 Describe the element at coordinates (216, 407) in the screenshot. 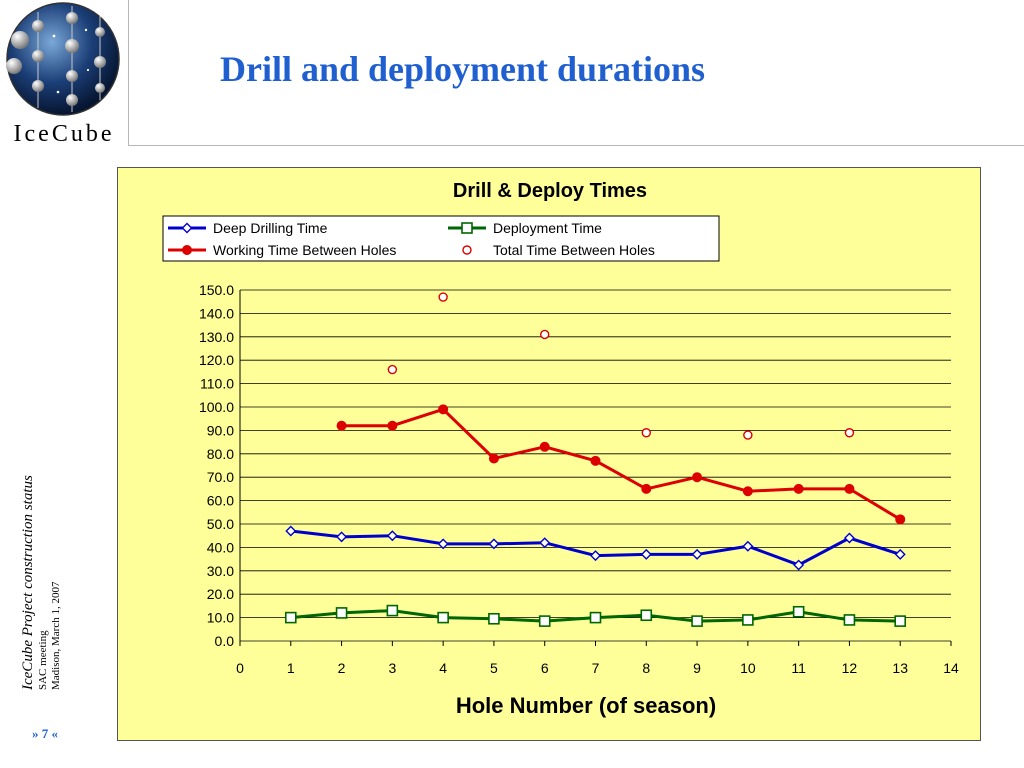

I see `y-tick-label: 100.0` at that location.